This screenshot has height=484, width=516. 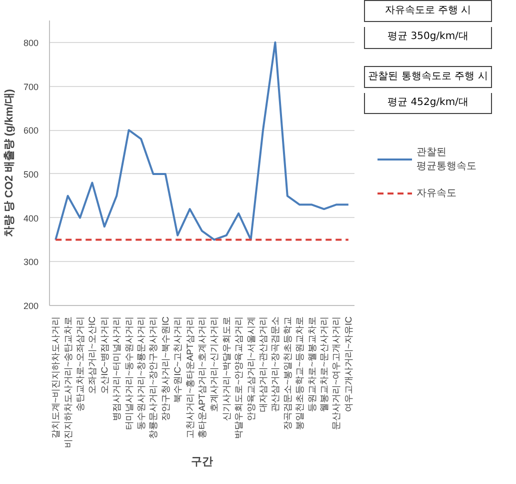 I want to click on x-tick-label: 창룡문사거리~장안구청사거리, so click(x=153, y=377).